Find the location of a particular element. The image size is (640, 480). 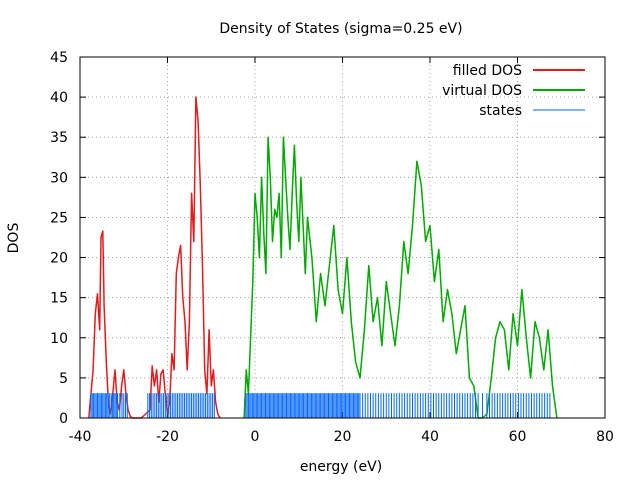

y-tick-label: 10 is located at coordinates (59, 339).